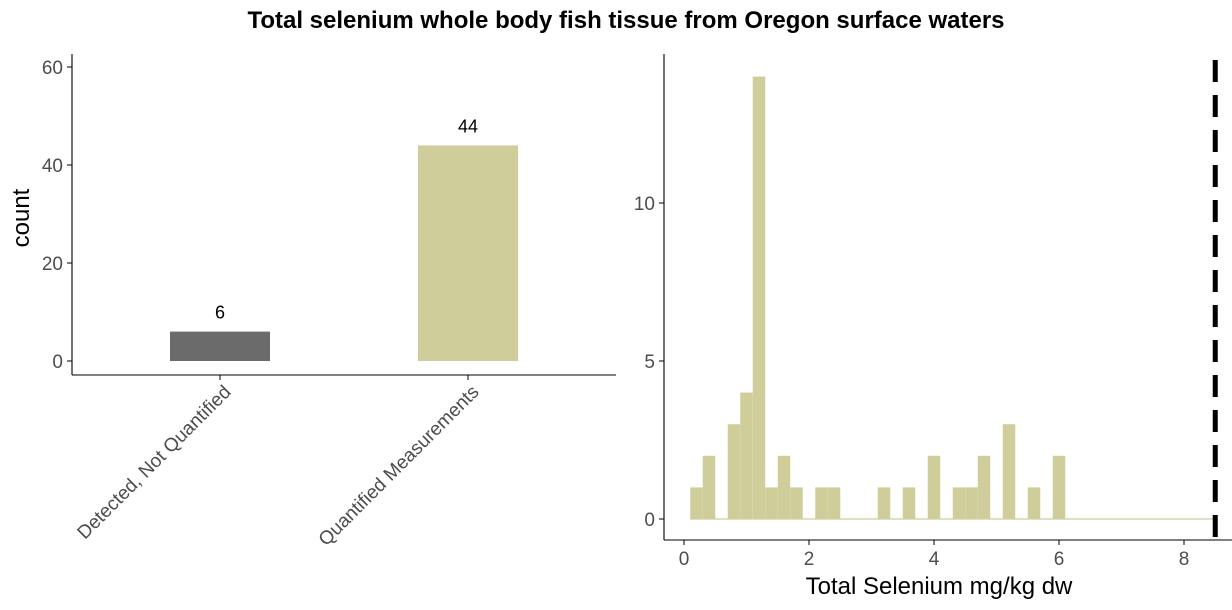  I want to click on y-tick-label: 10, so click(644, 204).